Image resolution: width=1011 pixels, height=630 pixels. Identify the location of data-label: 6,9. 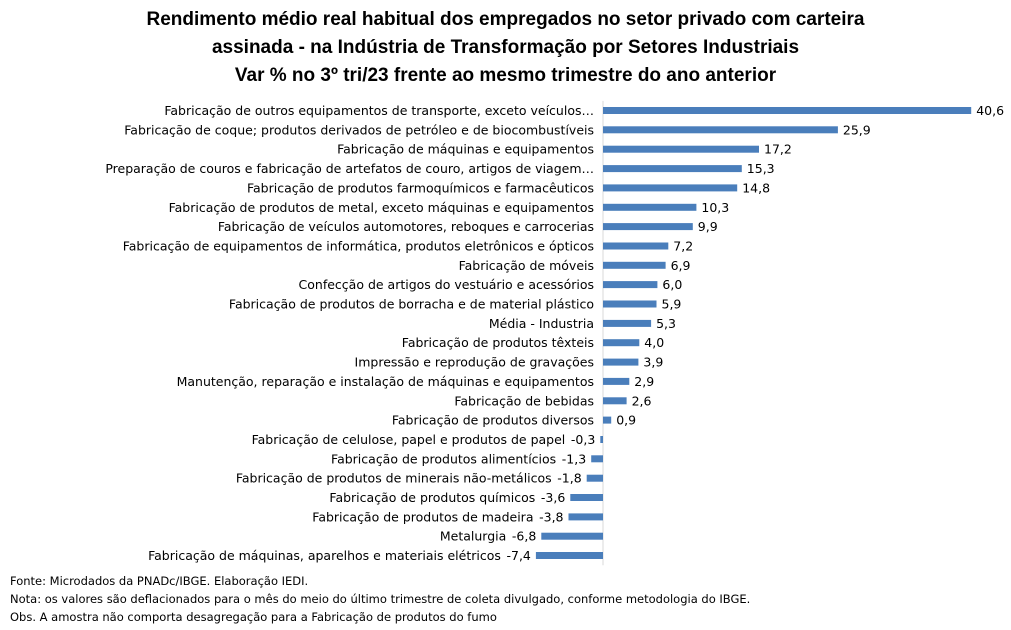
(681, 265).